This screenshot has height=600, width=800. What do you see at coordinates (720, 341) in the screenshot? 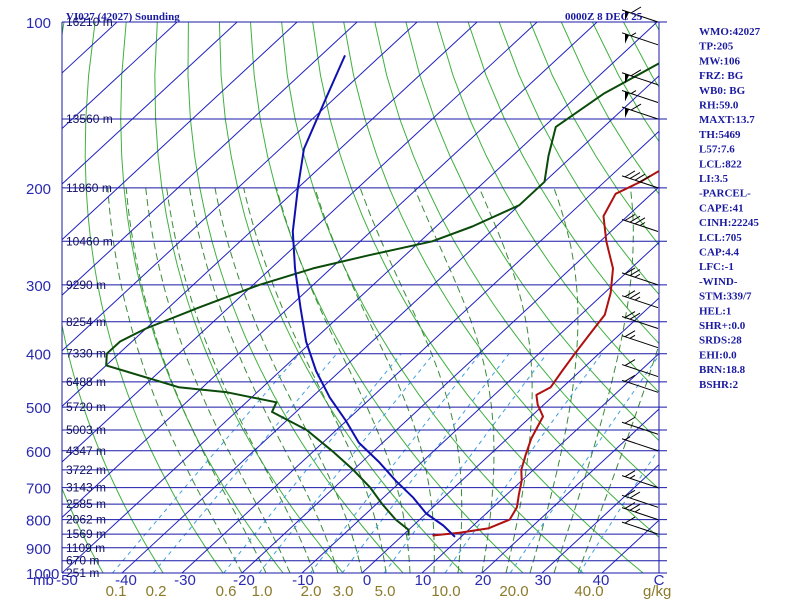
I see `stat-line: SRDS:28` at bounding box center [720, 341].